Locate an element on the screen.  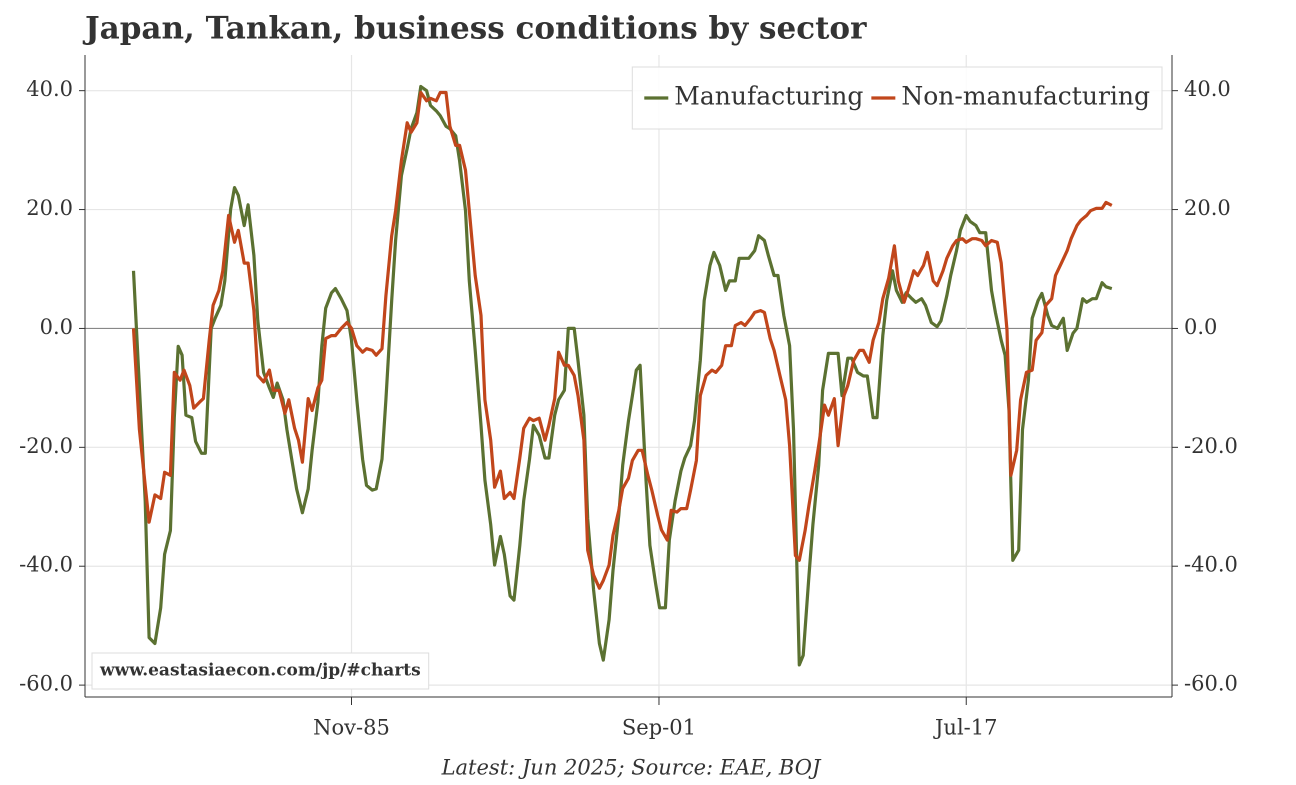
legend: Manufacturing Non-manufacturing is located at coordinates (897, 98).